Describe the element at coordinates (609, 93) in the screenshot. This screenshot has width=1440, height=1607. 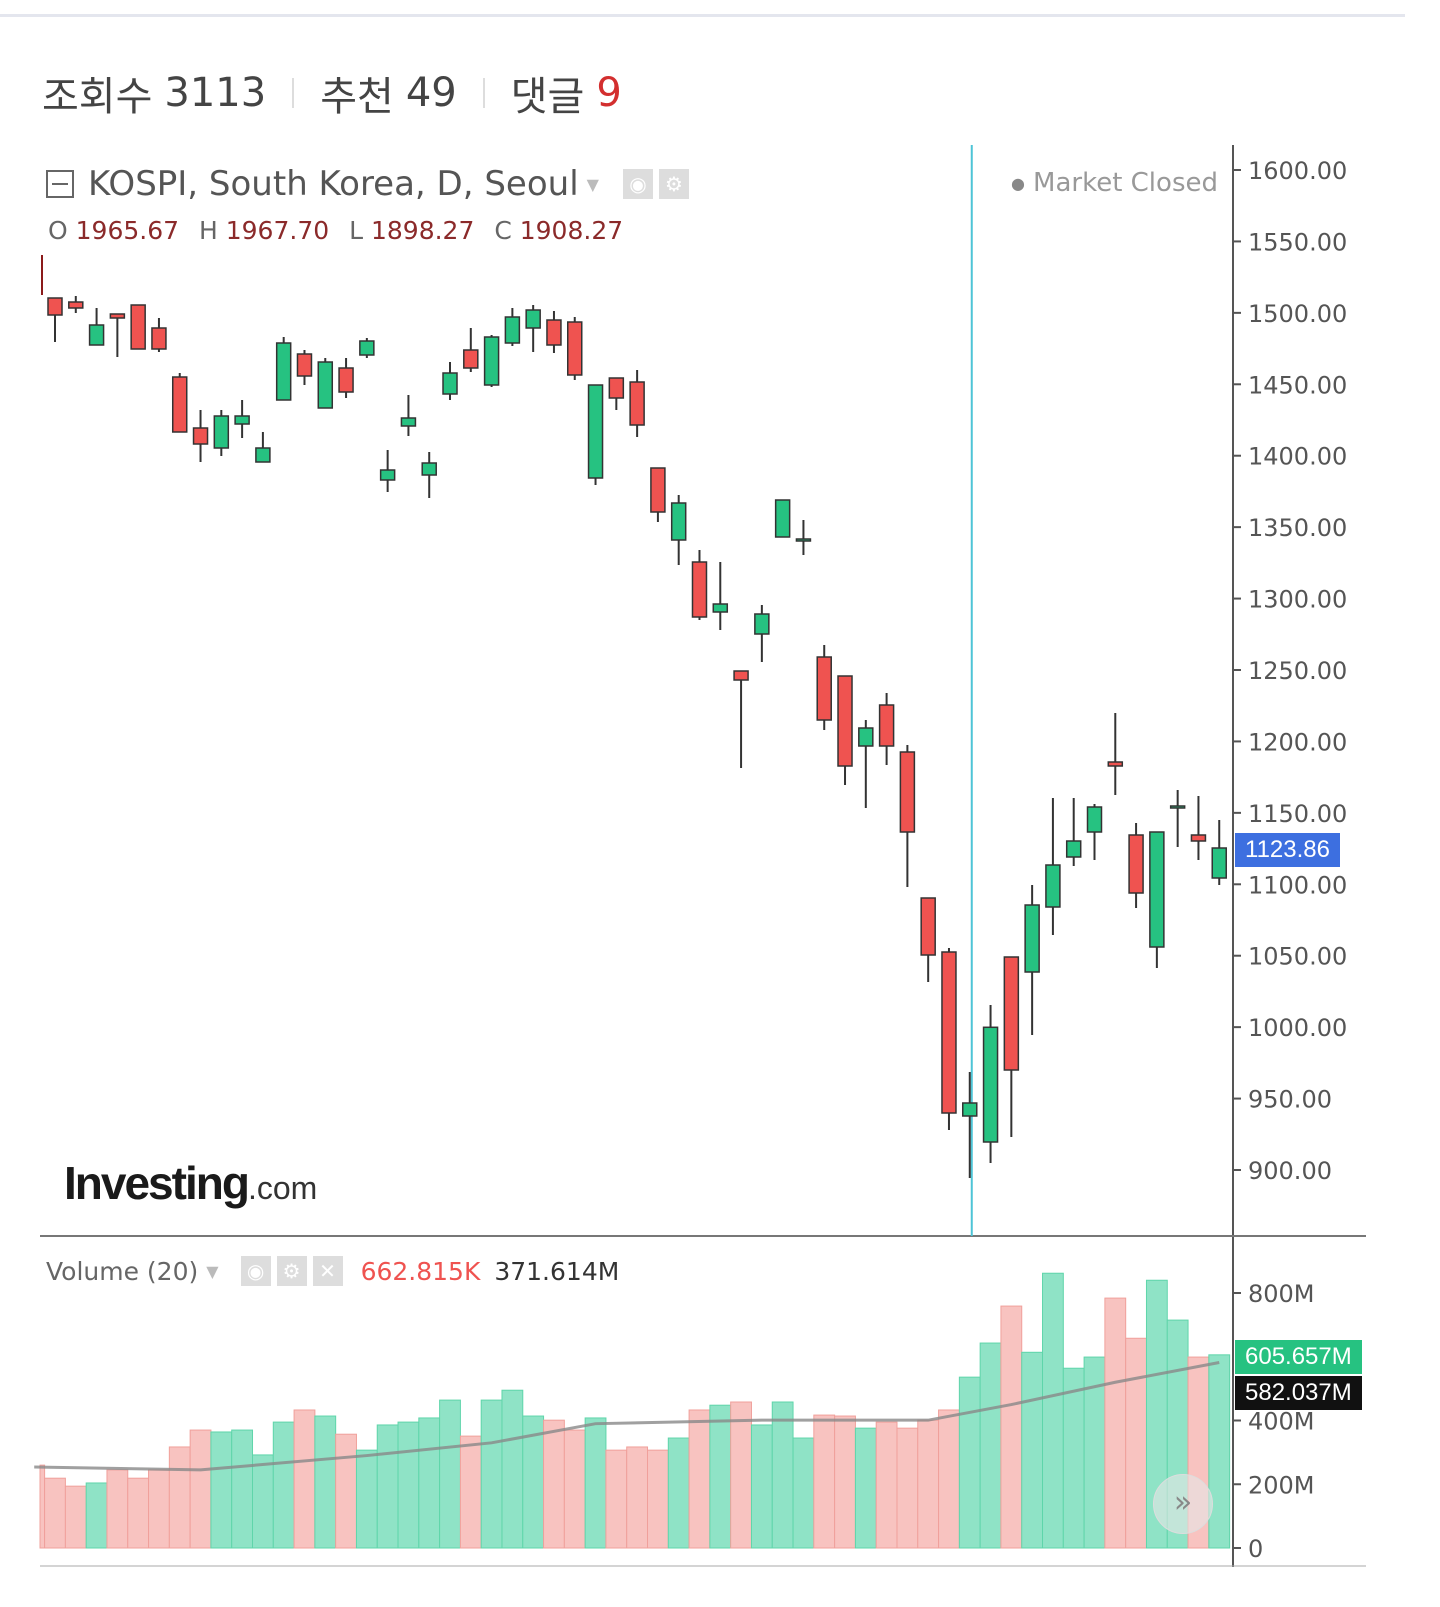
I see `comments-count: 9` at that location.